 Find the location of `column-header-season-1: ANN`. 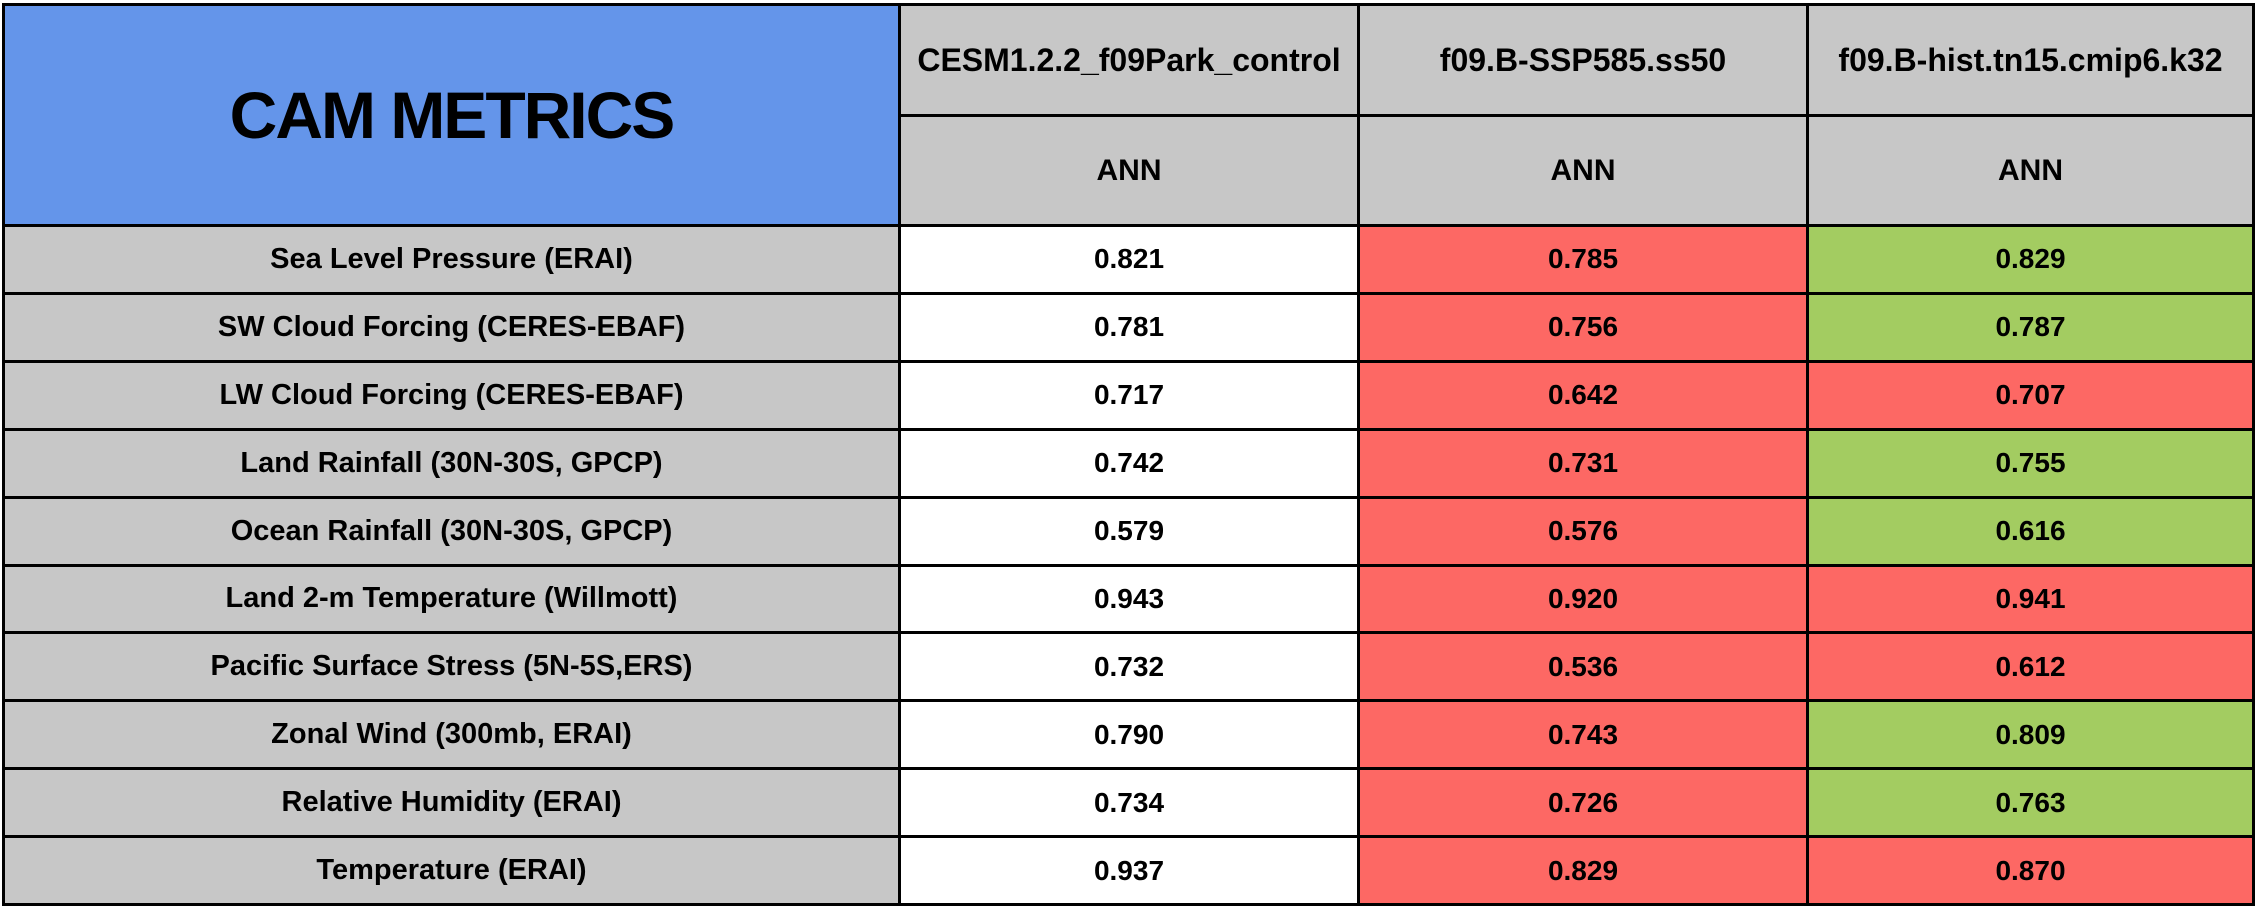

column-header-season-1: ANN is located at coordinates (1129, 170).